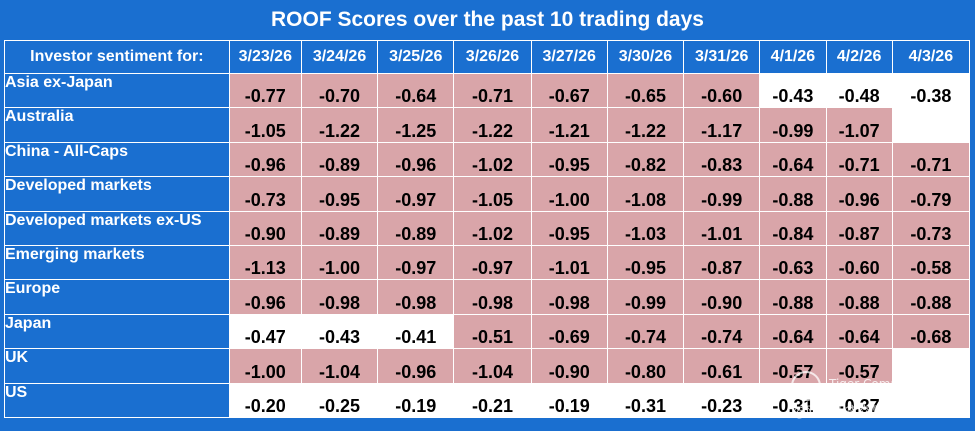 The image size is (975, 431). Describe the element at coordinates (339, 57) in the screenshot. I see `date-header: 3/24/26` at that location.